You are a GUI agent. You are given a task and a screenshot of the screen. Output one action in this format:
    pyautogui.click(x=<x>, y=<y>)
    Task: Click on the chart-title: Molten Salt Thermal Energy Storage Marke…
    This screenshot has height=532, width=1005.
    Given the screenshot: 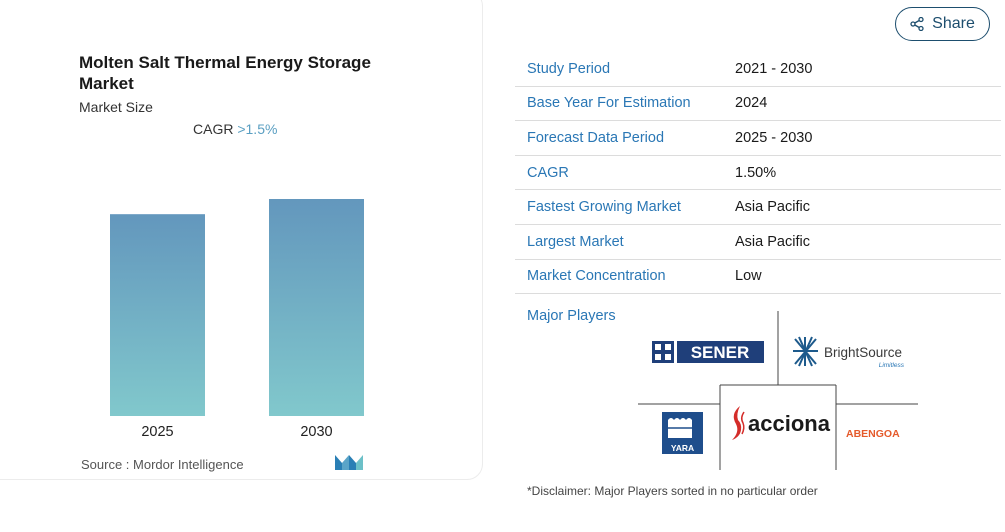 What is the action you would take?
    pyautogui.click(x=225, y=73)
    